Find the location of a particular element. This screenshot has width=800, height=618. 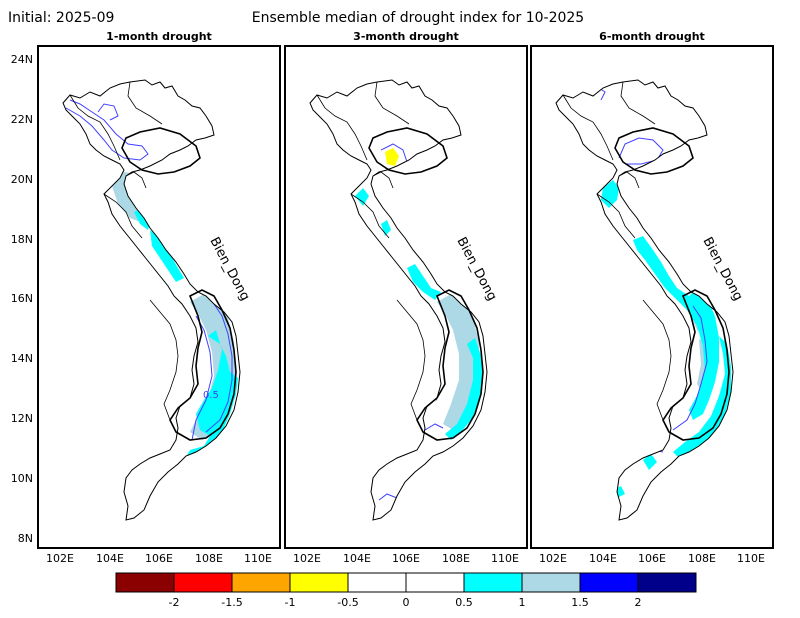

panel-title-2: 3-month drought is located at coordinates (406, 36).